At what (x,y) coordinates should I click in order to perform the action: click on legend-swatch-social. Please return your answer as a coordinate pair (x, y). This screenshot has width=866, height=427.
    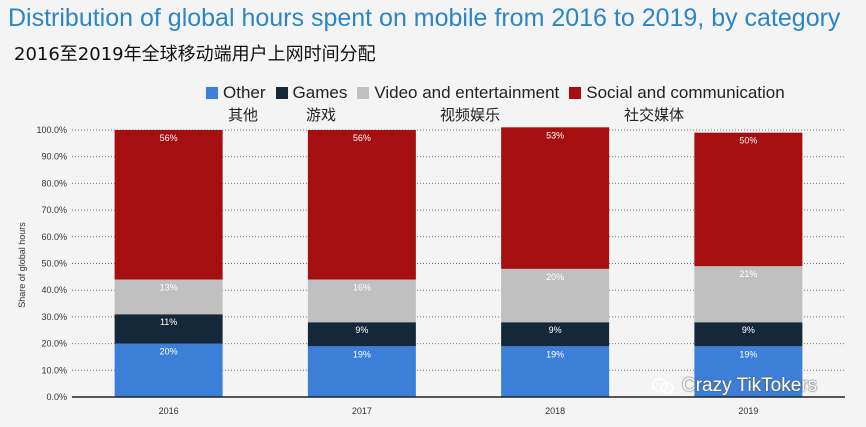
    Looking at the image, I should click on (575, 93).